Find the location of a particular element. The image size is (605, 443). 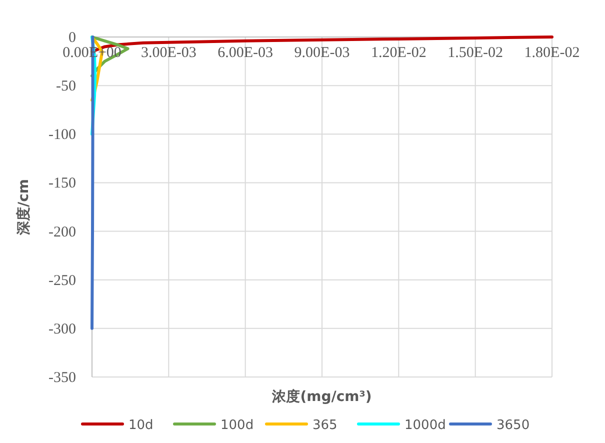

x-tick-label: 1.80E-02 is located at coordinates (552, 53).